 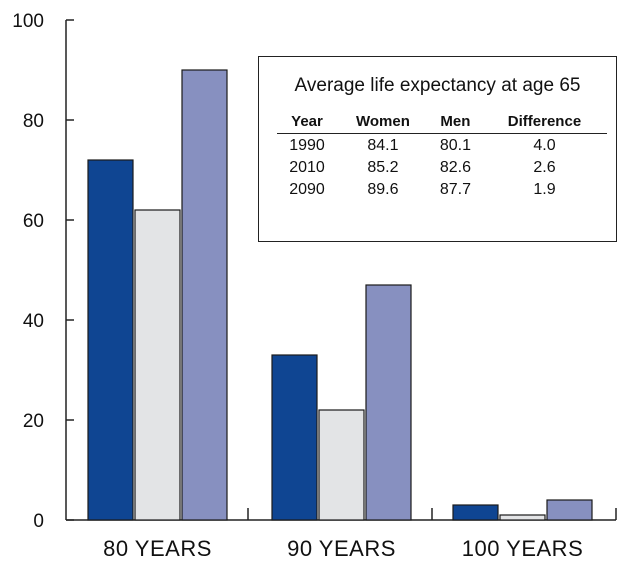 I want to click on cell-year: 2090, so click(x=307, y=189).